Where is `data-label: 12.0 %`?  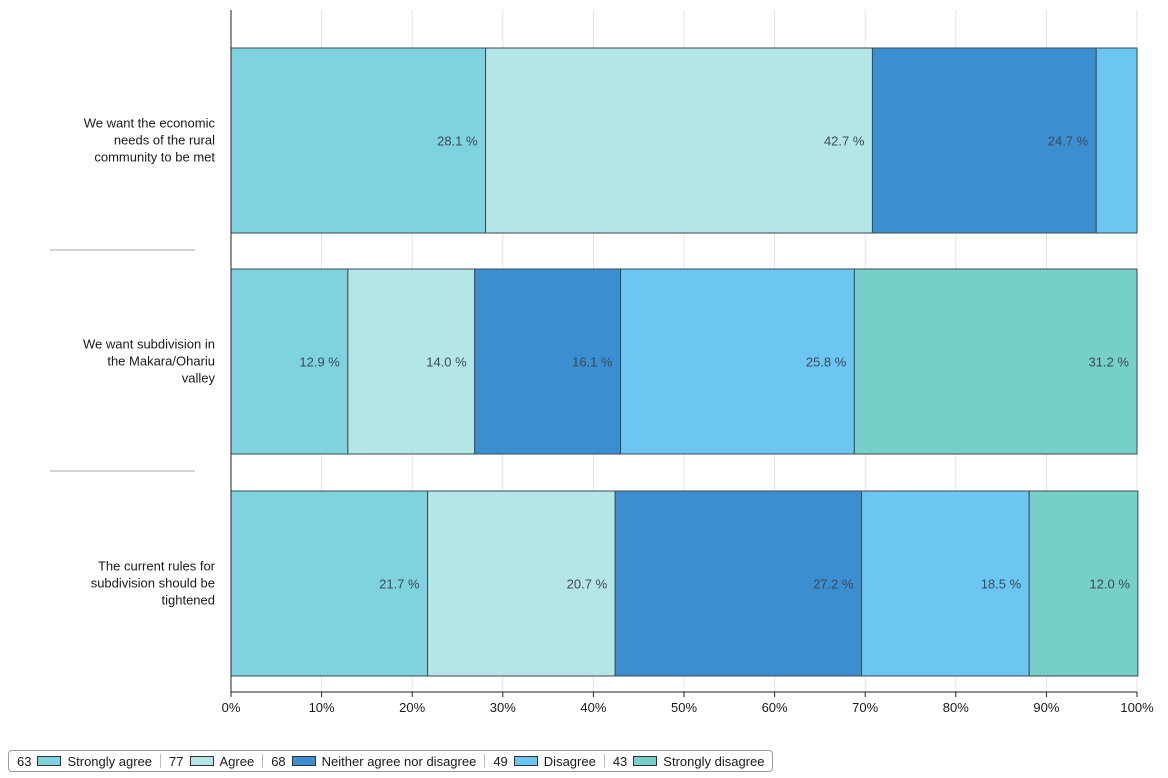
data-label: 12.0 % is located at coordinates (1109, 584).